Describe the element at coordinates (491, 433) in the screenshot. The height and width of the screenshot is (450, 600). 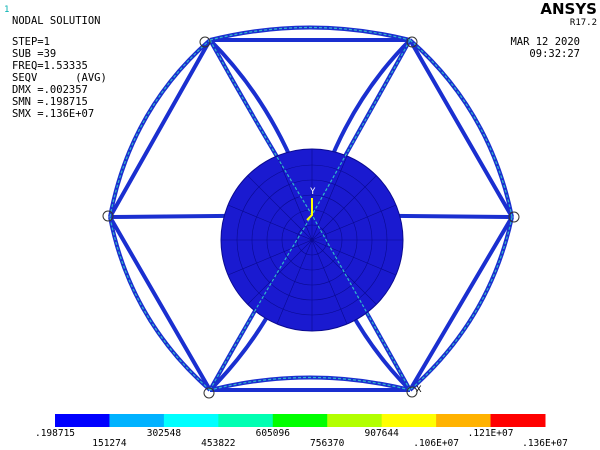
I see `legend-label: .121E+07` at that location.